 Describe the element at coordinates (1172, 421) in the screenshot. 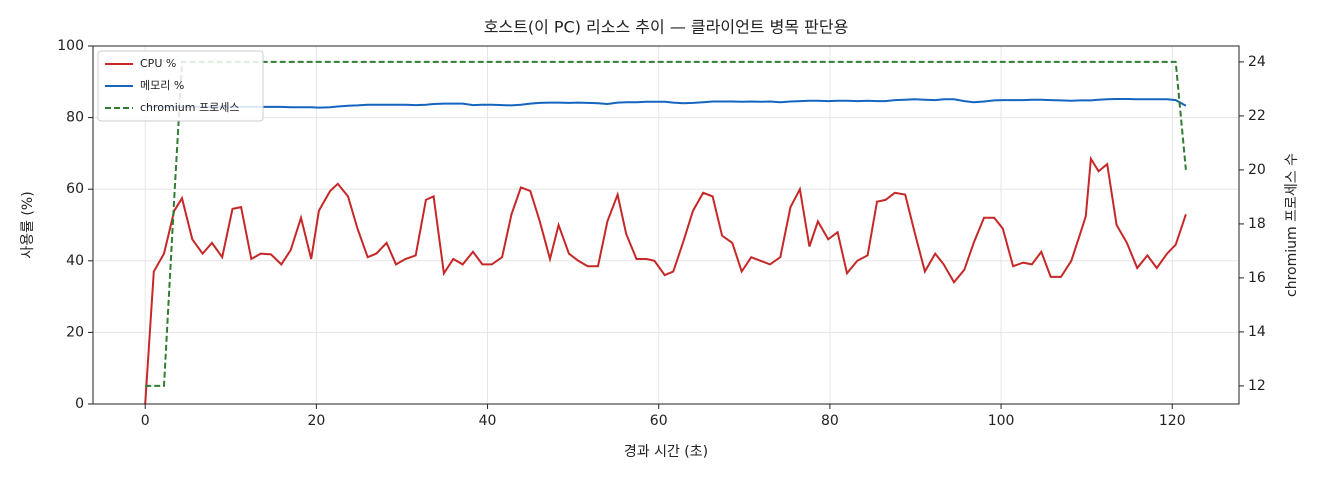

I see `x-tick-label: 120` at that location.